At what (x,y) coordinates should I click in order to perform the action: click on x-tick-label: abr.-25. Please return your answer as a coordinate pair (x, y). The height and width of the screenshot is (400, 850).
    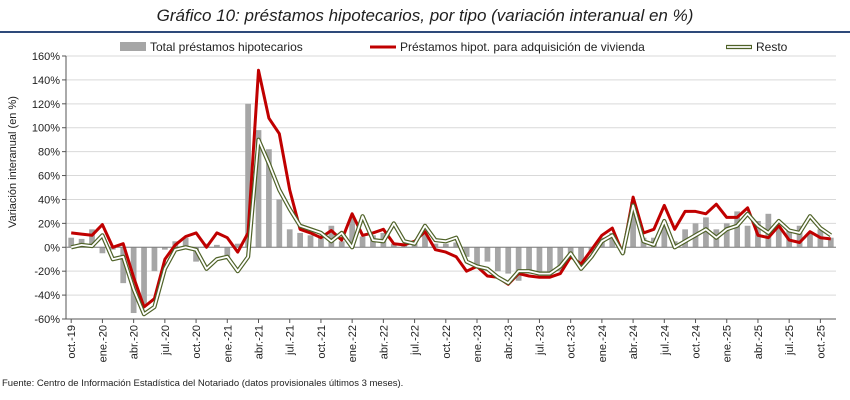
    Looking at the image, I should click on (759, 342).